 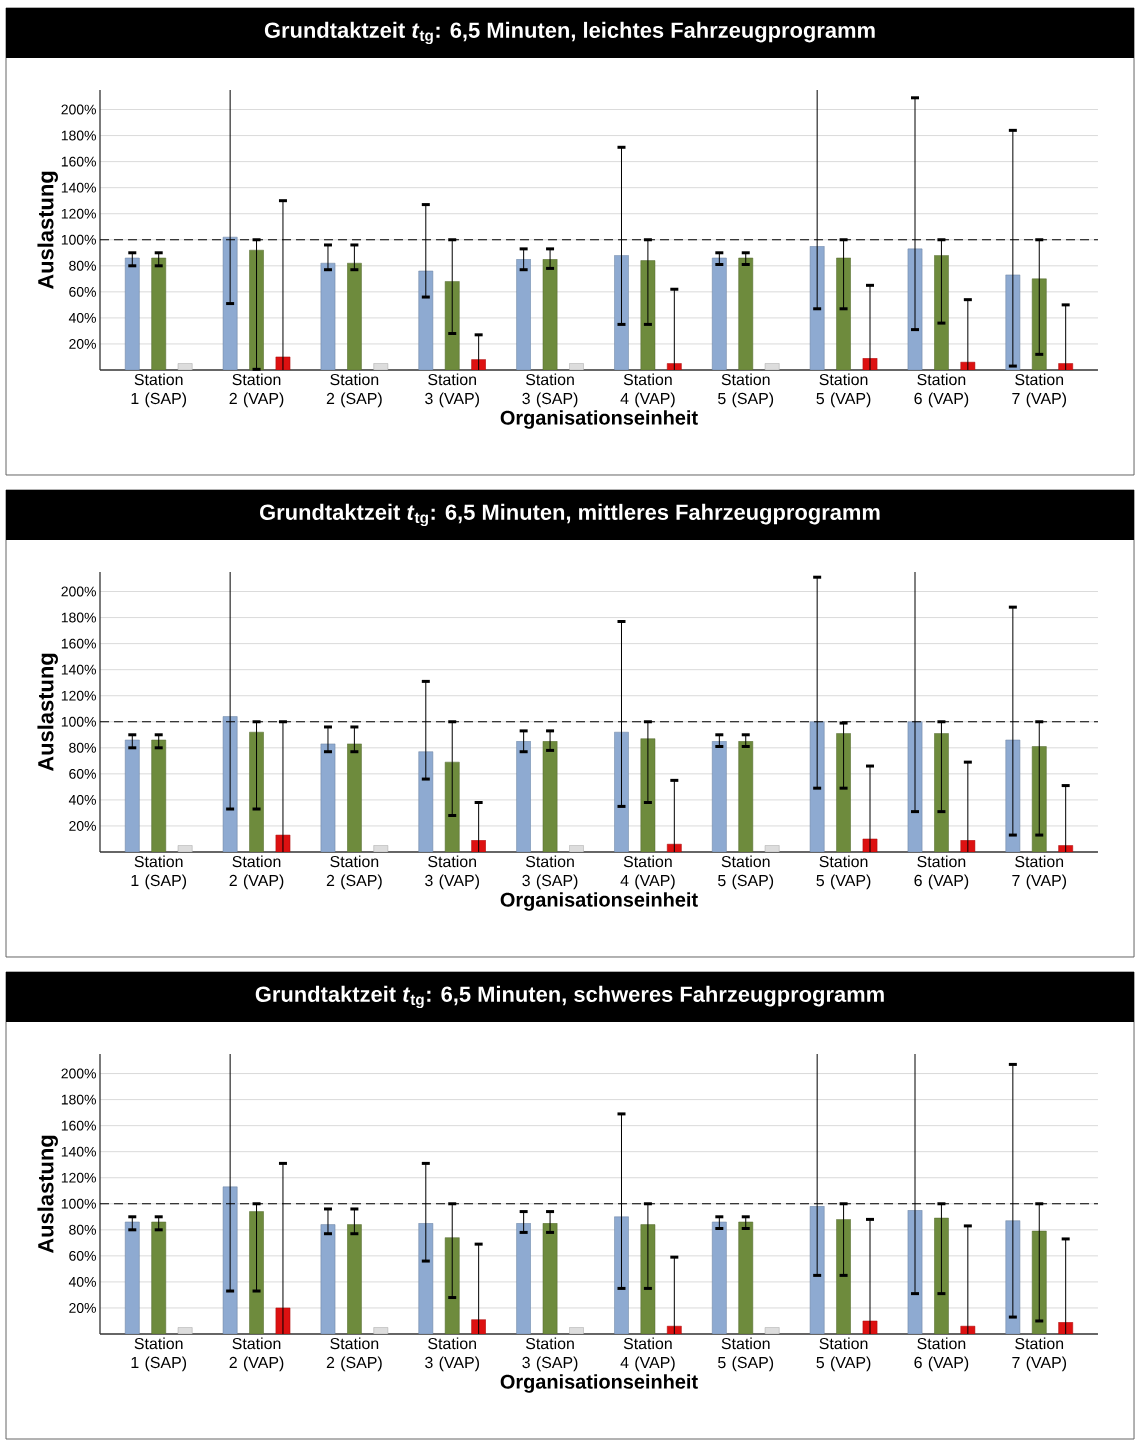 What do you see at coordinates (569, 997) in the screenshot?
I see `chart-title: Grundtaktzeit t$_{tg}$: 6,5 Minuten, schweres Fahrzeugprogramm` at bounding box center [569, 997].